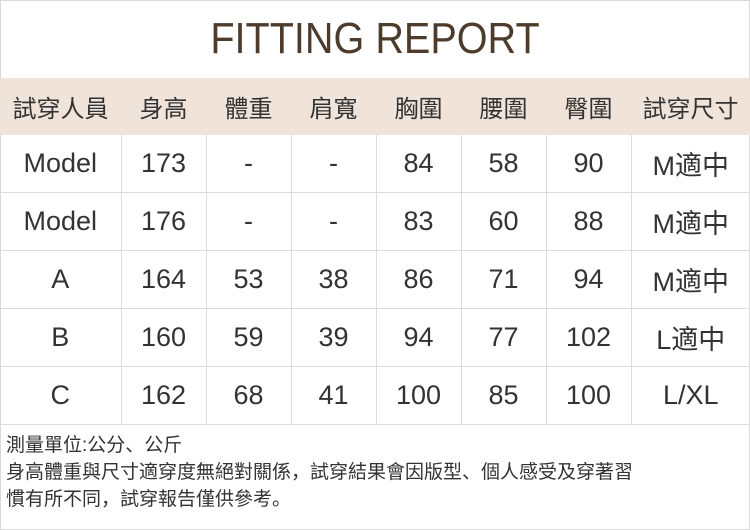 The height and width of the screenshot is (530, 750). Describe the element at coordinates (504, 395) in the screenshot. I see `table-cell: 85` at that location.